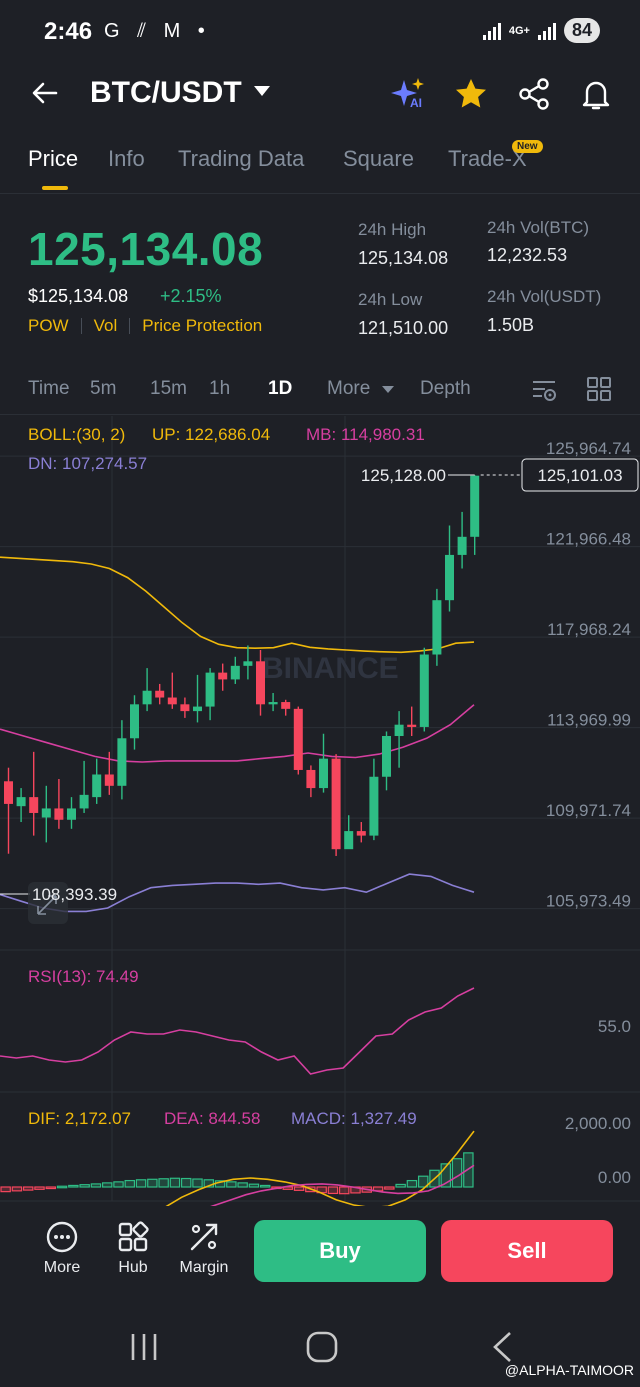 The height and width of the screenshot is (1387, 640). I want to click on interval-1d: 1D, so click(280, 388).